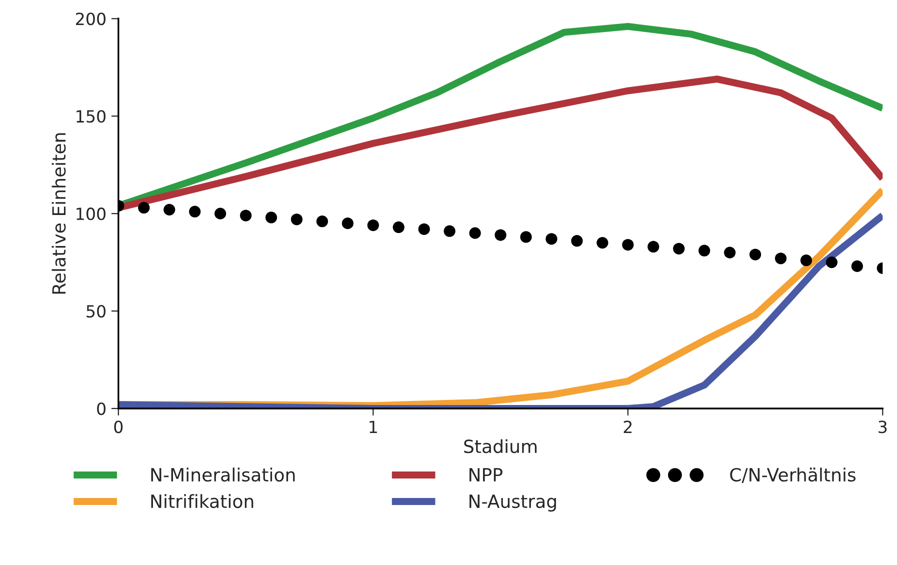 This screenshot has width=897, height=565. Describe the element at coordinates (96, 311) in the screenshot. I see `y-tick-label: 50` at that location.